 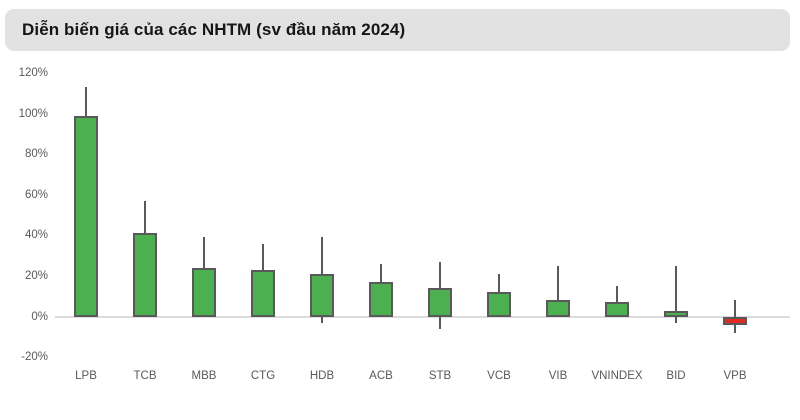 What do you see at coordinates (735, 376) in the screenshot?
I see `x-axis-category-label: VPB` at bounding box center [735, 376].